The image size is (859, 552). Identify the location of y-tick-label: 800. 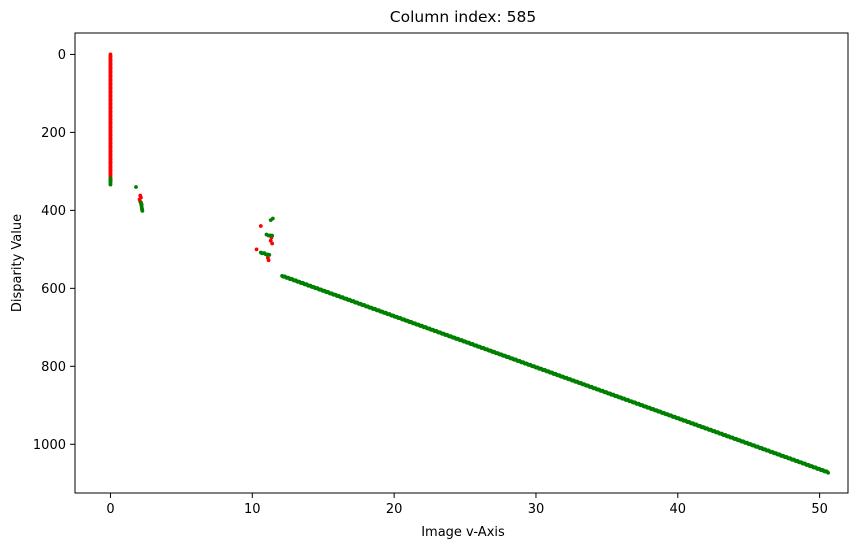
(53, 367).